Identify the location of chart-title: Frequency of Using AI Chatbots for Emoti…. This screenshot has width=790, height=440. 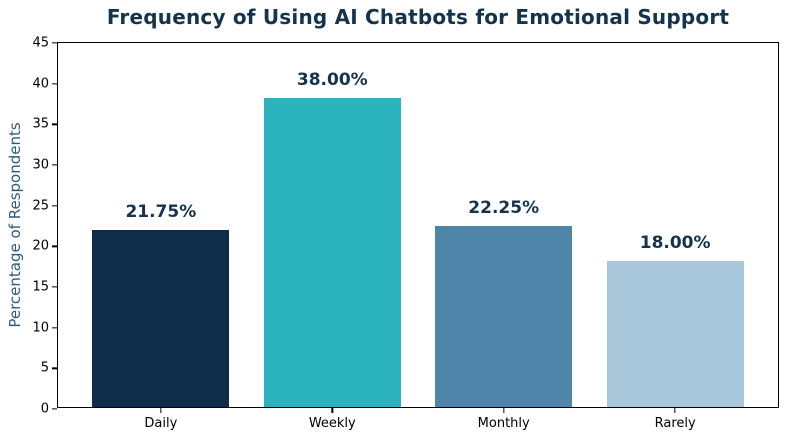
(418, 17).